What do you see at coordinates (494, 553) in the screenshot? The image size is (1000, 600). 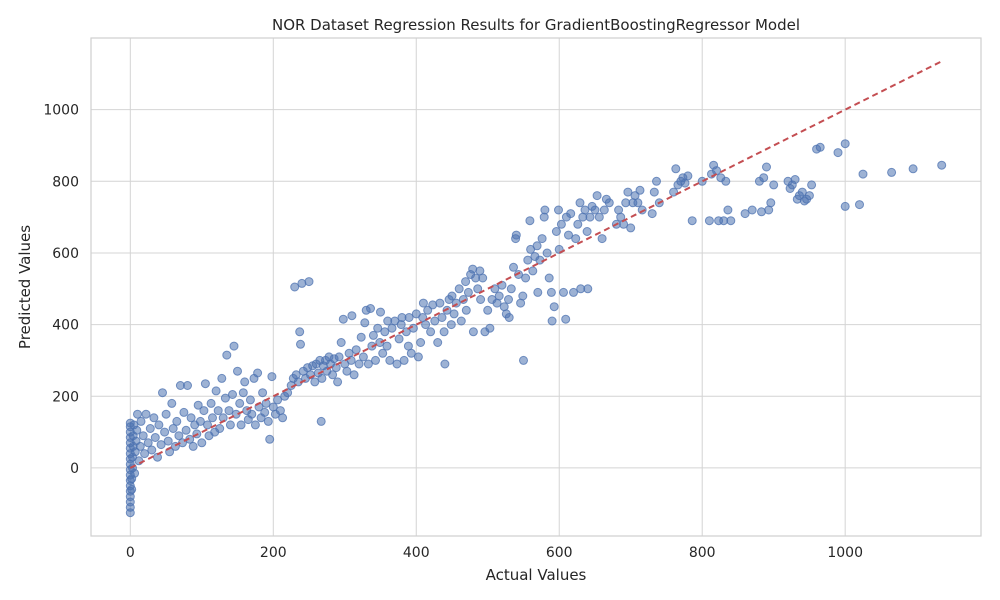 I see `x-tick-labels: 0 200 400 600 800 1000` at bounding box center [494, 553].